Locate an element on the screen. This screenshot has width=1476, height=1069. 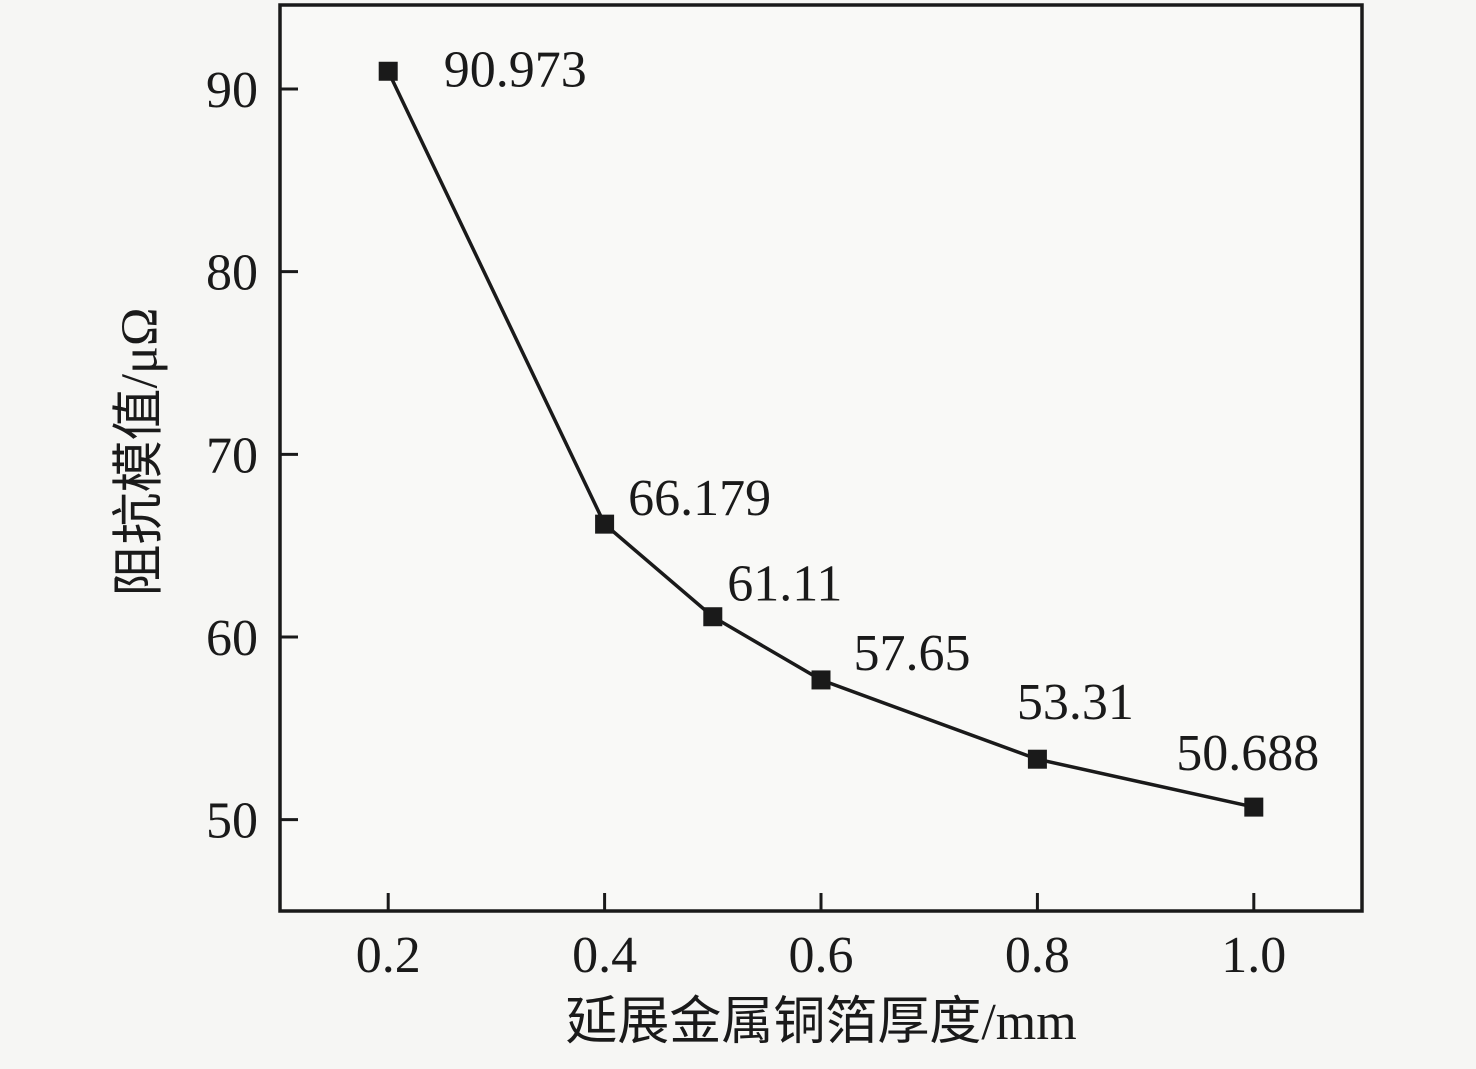
data-point-label: 61.11 is located at coordinates (784, 584).